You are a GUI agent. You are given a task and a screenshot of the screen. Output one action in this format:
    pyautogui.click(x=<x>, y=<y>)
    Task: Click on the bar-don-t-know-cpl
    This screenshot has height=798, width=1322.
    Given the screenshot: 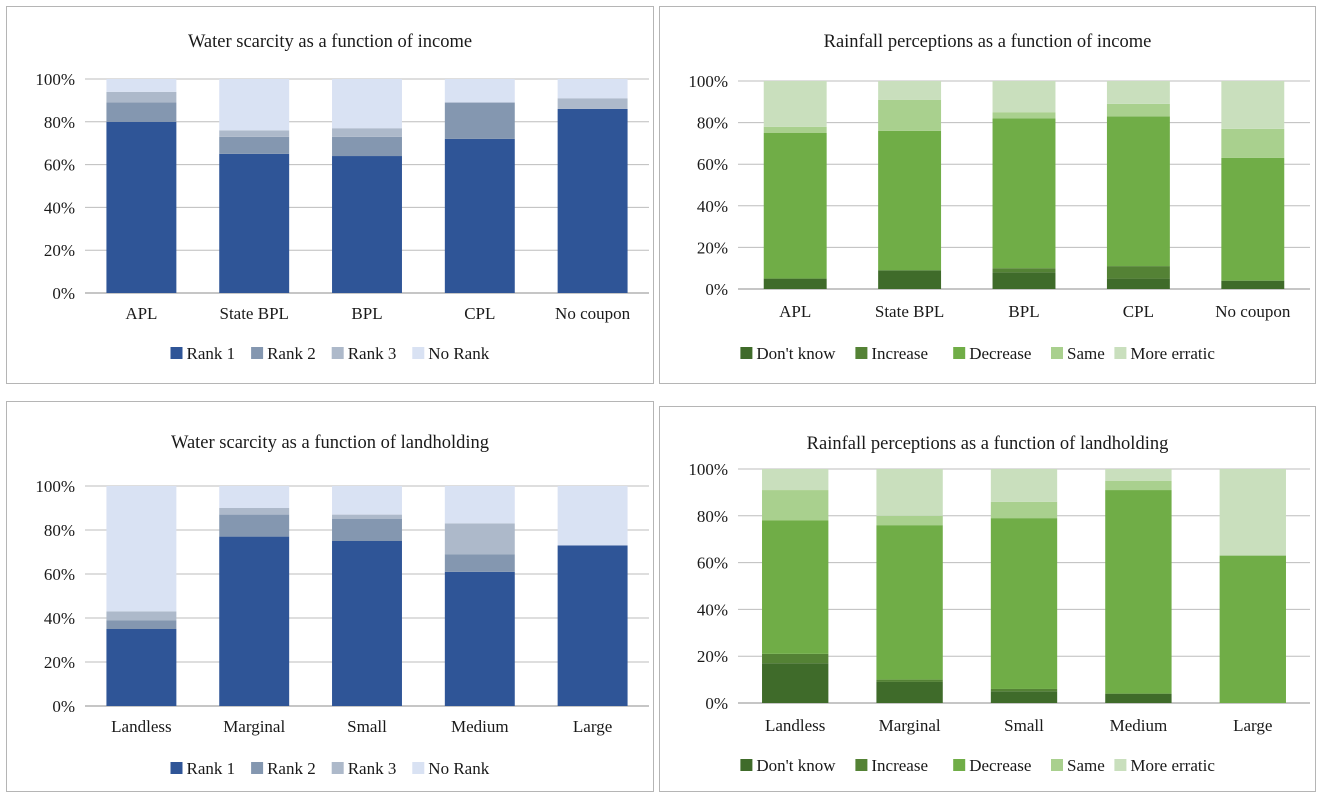 What is the action you would take?
    pyautogui.click(x=1138, y=283)
    